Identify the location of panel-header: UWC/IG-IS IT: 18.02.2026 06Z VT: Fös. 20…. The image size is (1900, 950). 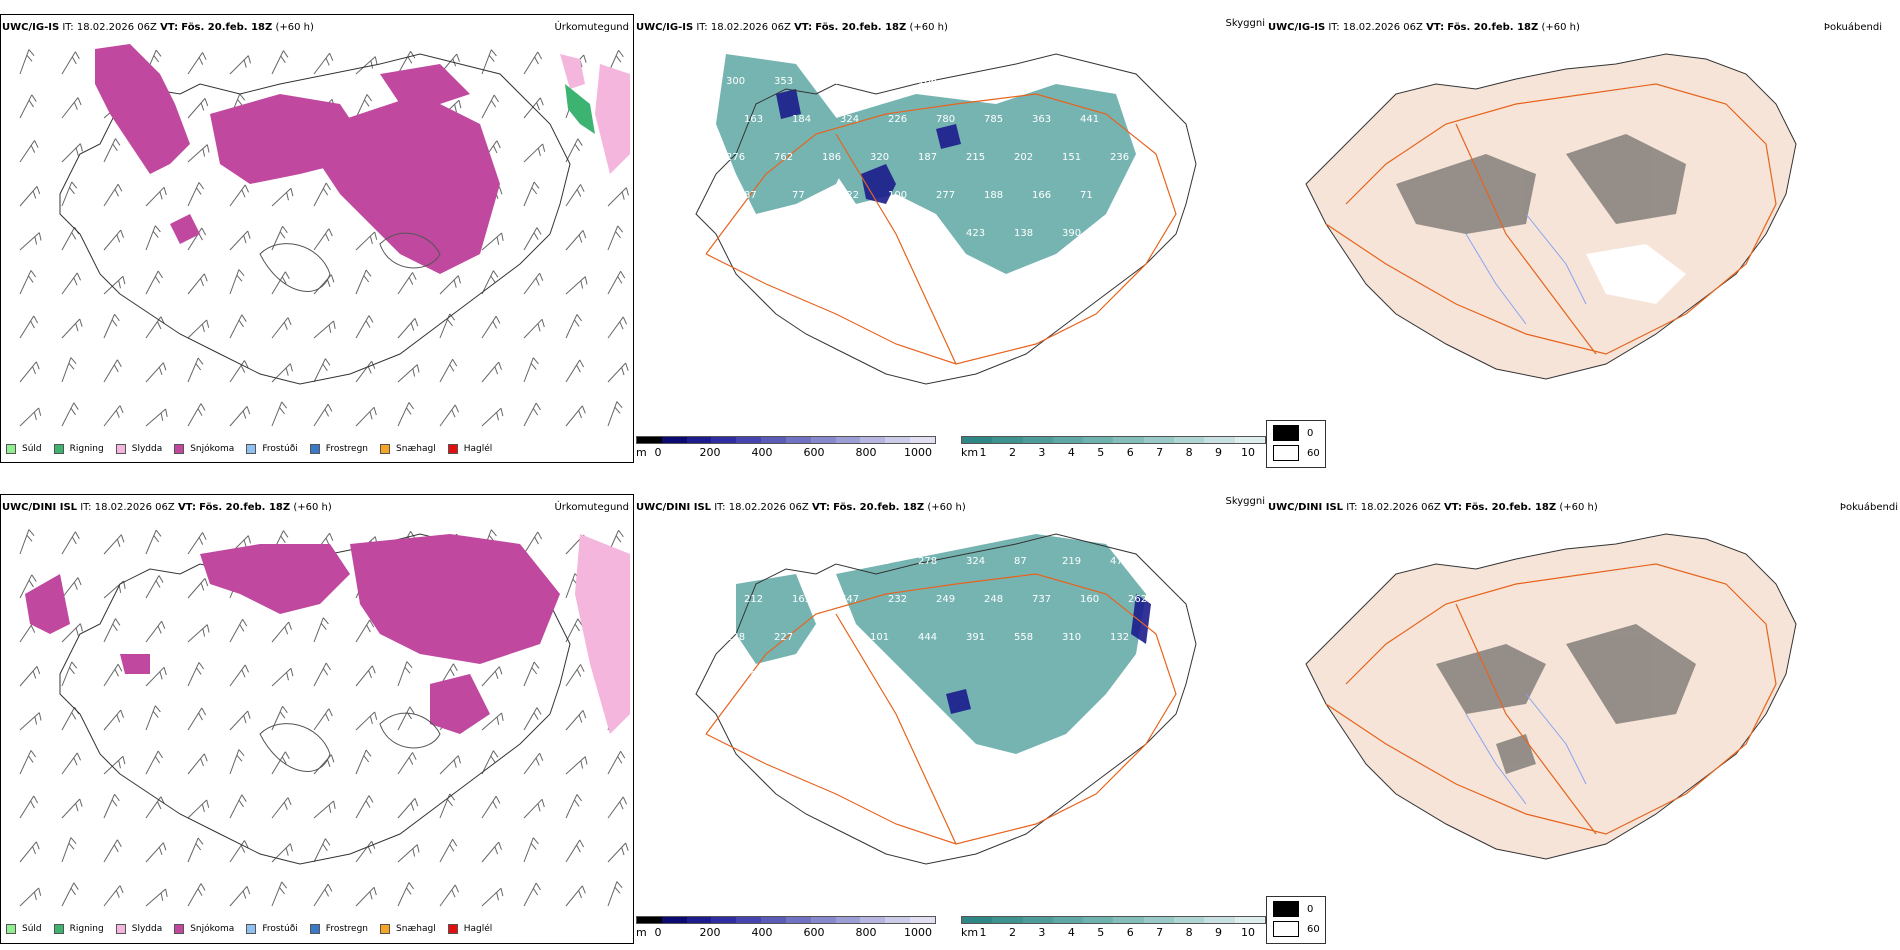
(1424, 28).